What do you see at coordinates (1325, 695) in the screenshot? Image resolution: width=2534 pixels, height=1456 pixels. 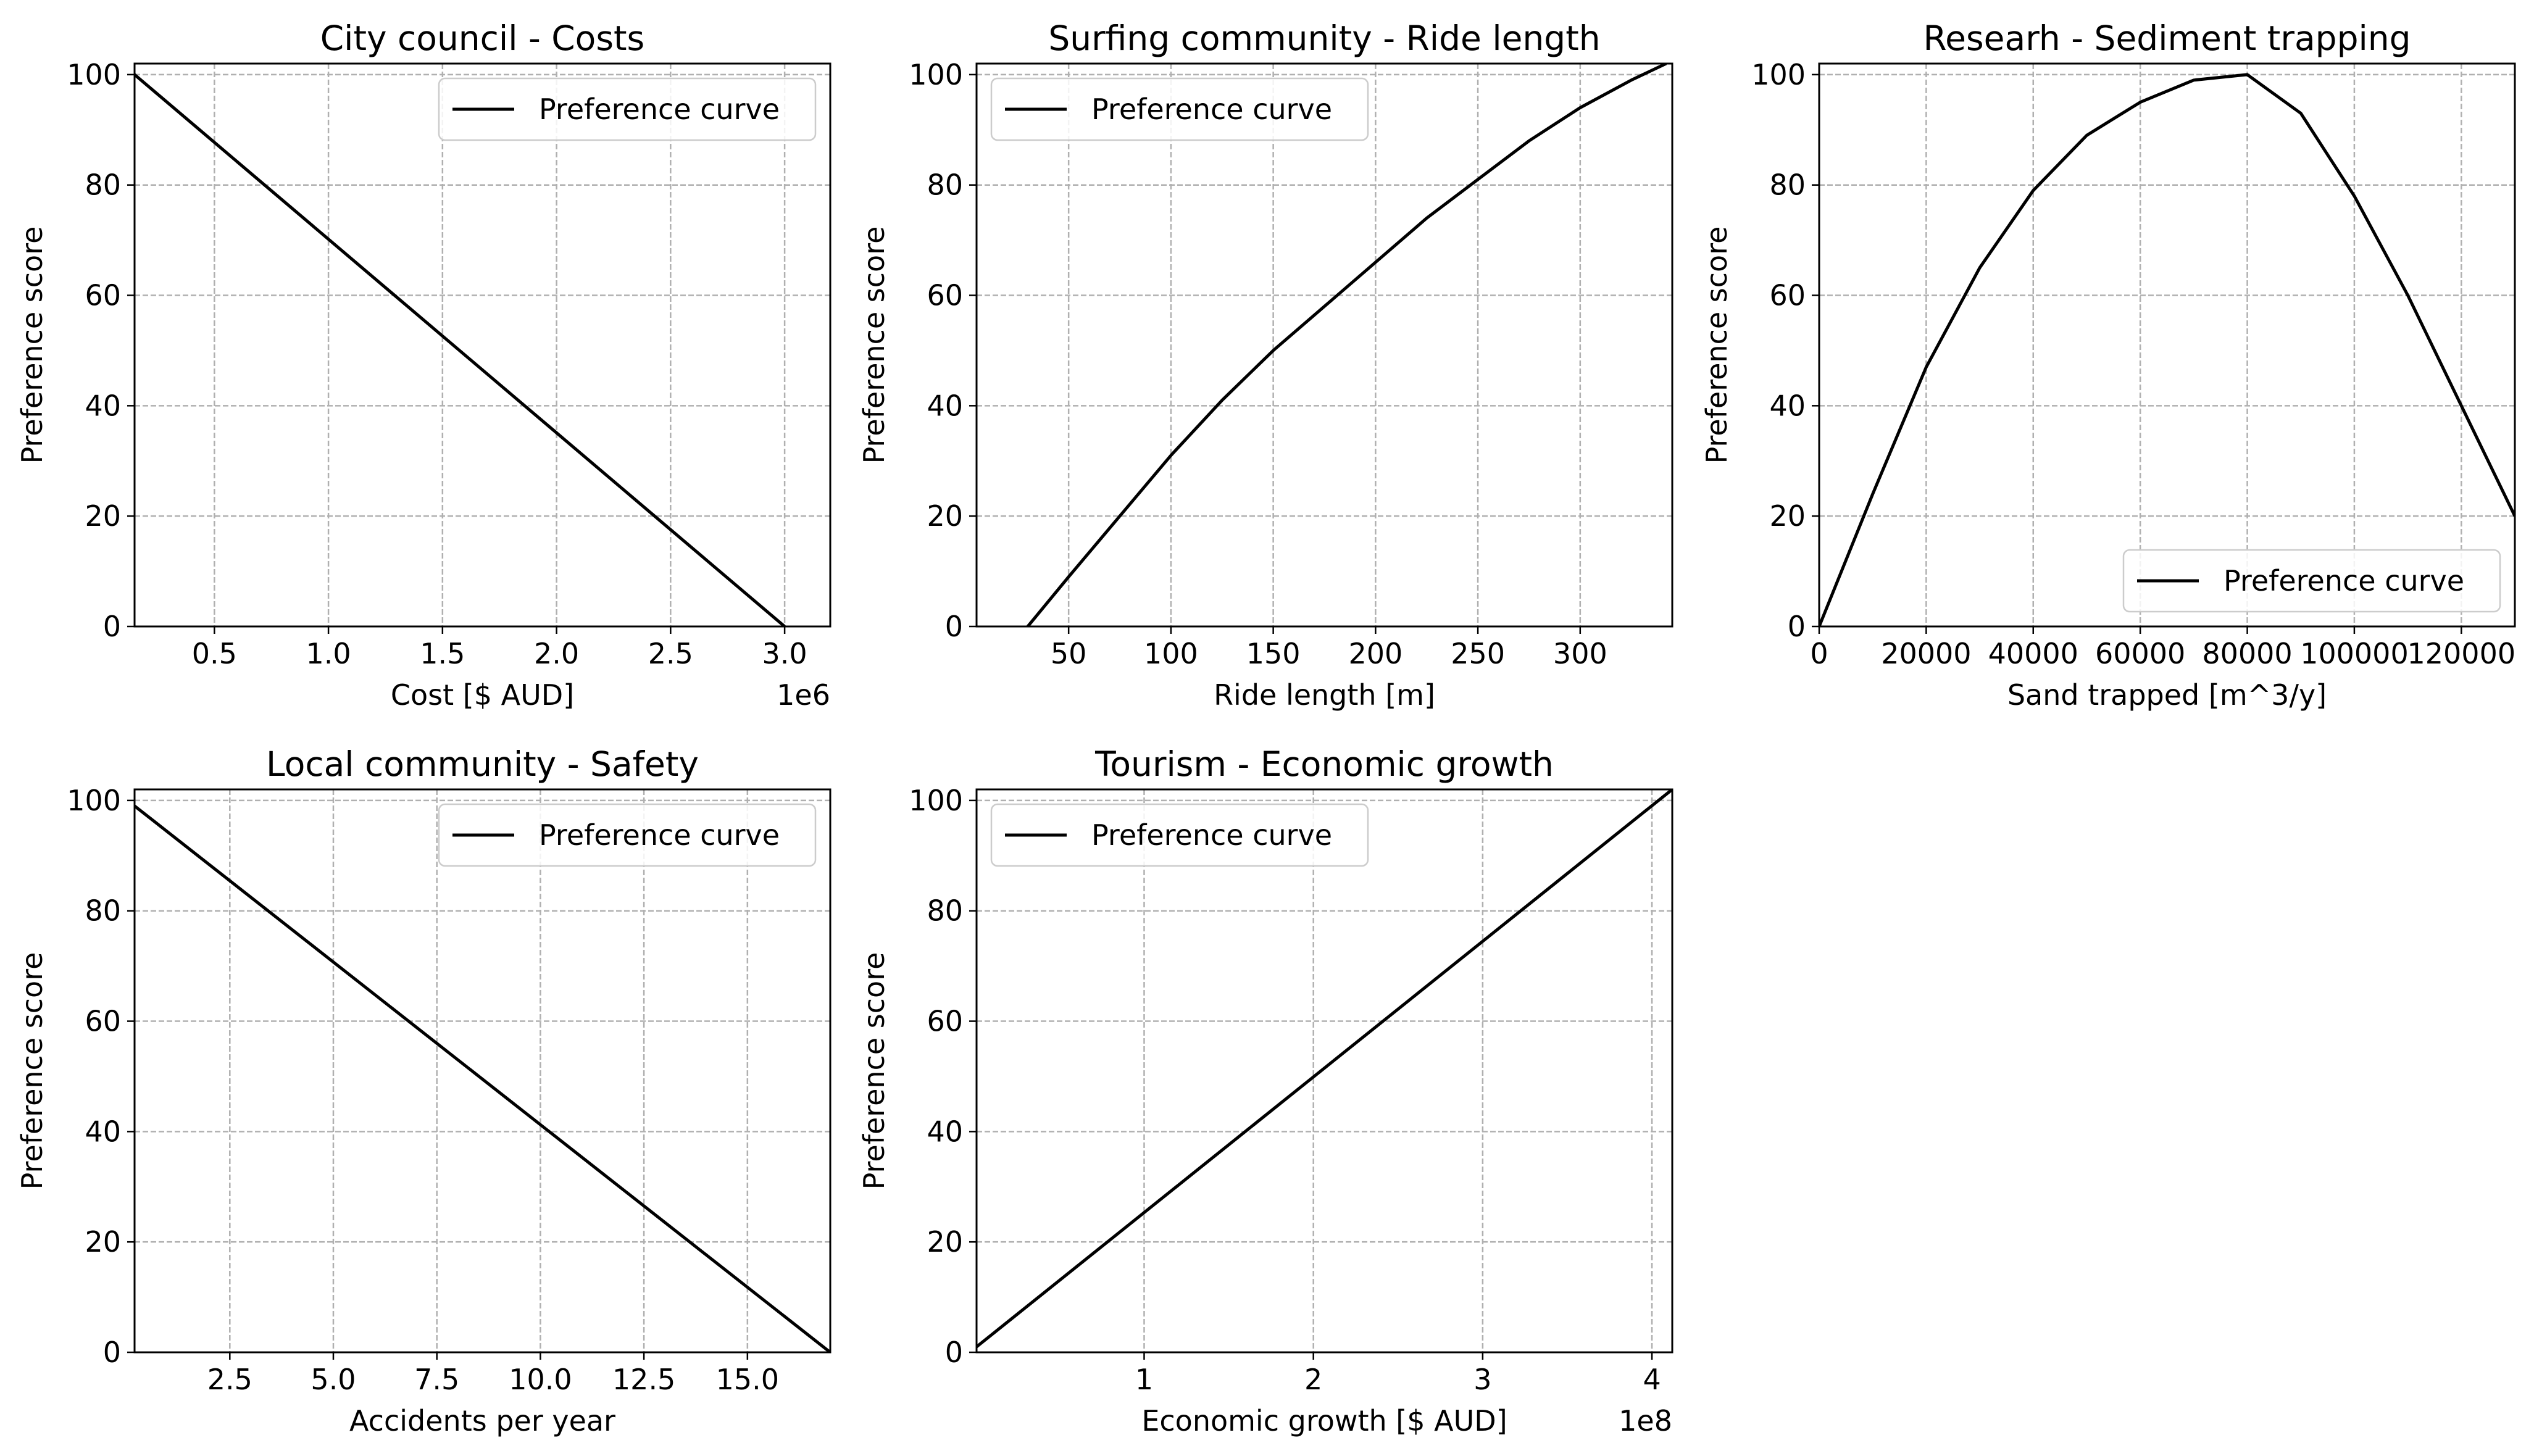 I see `x-axis-label: Ride length [m]` at bounding box center [1325, 695].